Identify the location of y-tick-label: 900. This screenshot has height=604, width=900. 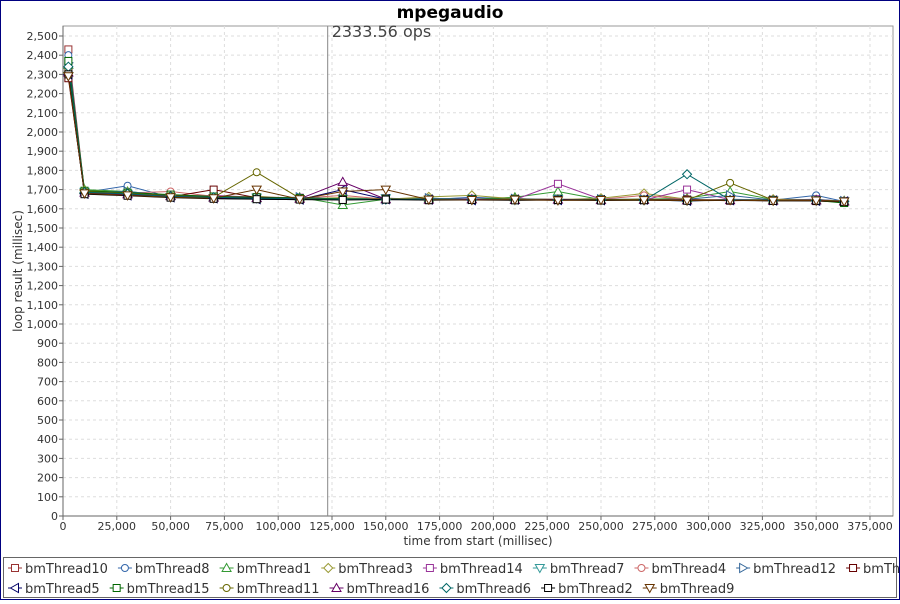
(47, 343).